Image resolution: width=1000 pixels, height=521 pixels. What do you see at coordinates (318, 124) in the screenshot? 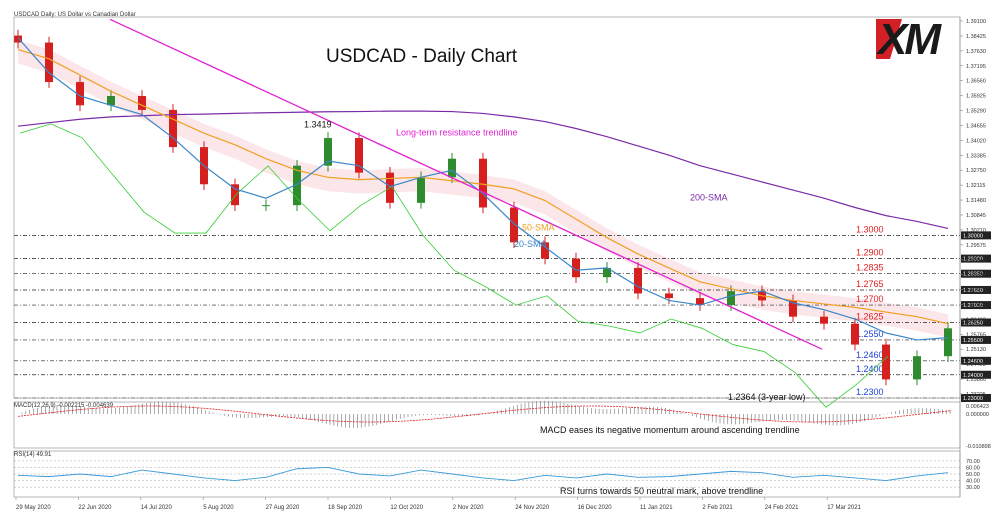
I see `peak-label: 1.3419` at bounding box center [318, 124].